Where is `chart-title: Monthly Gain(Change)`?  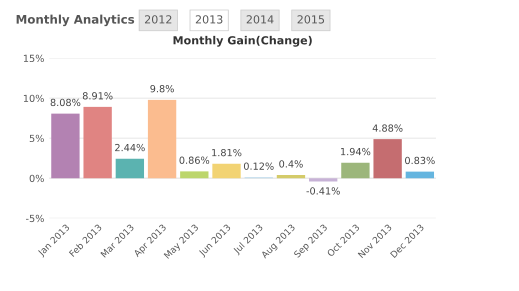
chart-title: Monthly Gain(Change) is located at coordinates (243, 41).